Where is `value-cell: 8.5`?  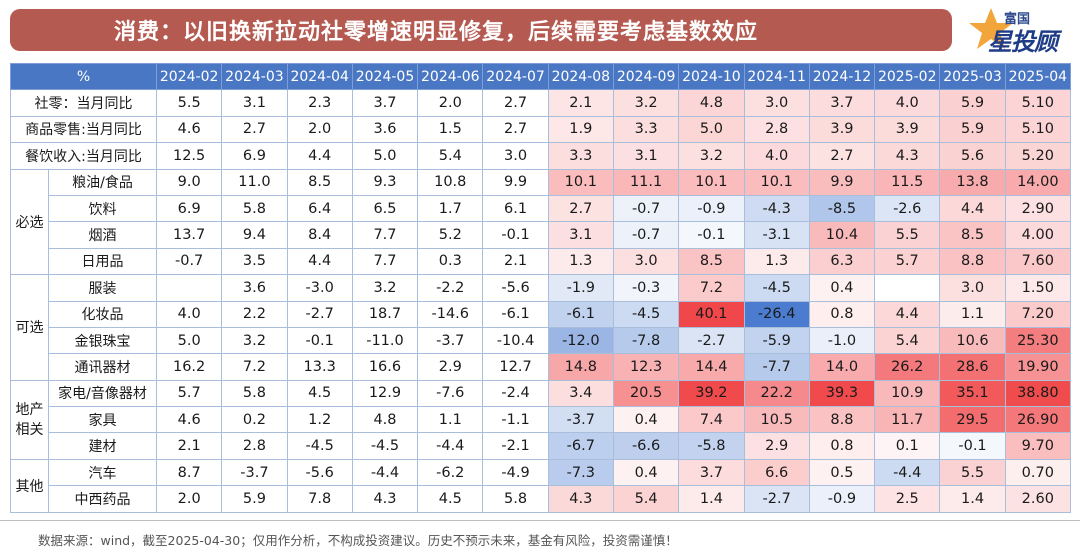 value-cell: 8.5 is located at coordinates (319, 182).